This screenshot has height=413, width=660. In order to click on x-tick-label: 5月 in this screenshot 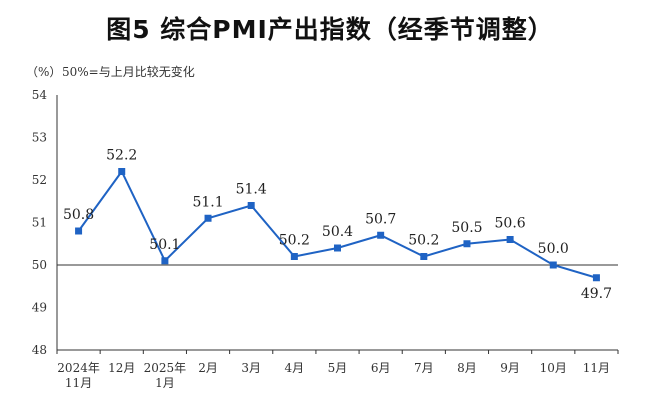, I will do `click(338, 368)`.